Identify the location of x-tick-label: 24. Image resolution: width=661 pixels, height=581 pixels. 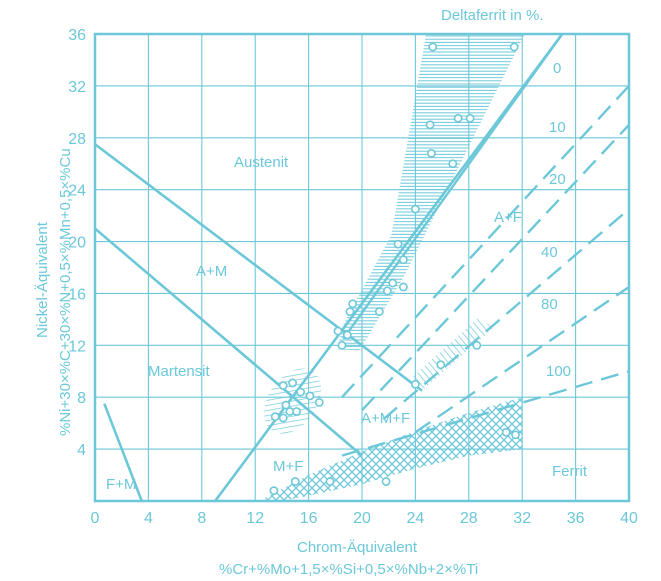
(416, 518).